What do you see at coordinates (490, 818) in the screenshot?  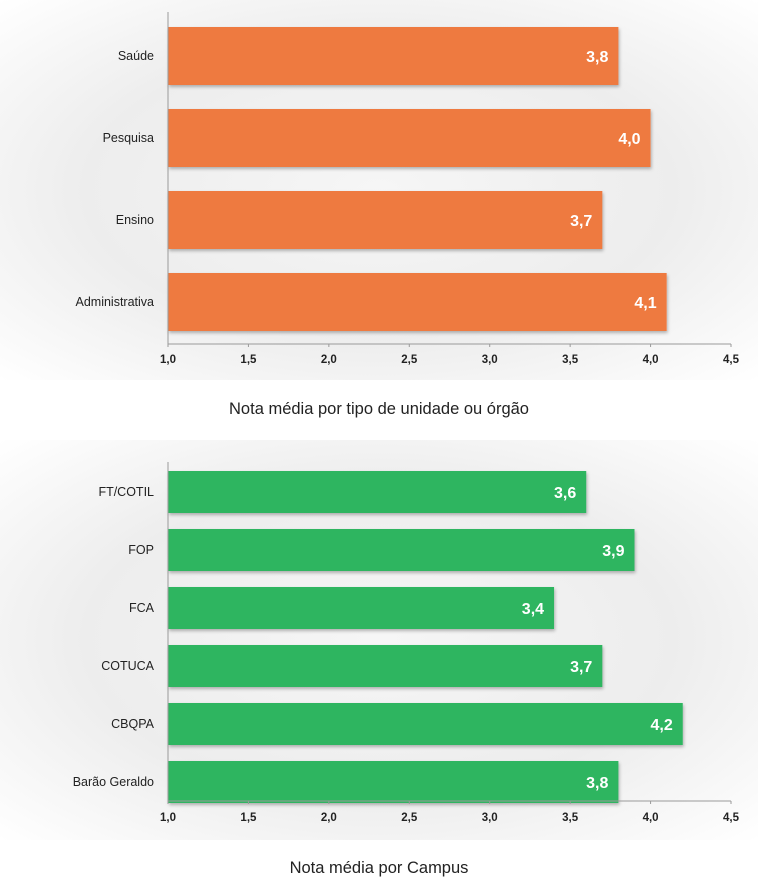 I see `campus-x-tick-label: 3,0` at bounding box center [490, 818].